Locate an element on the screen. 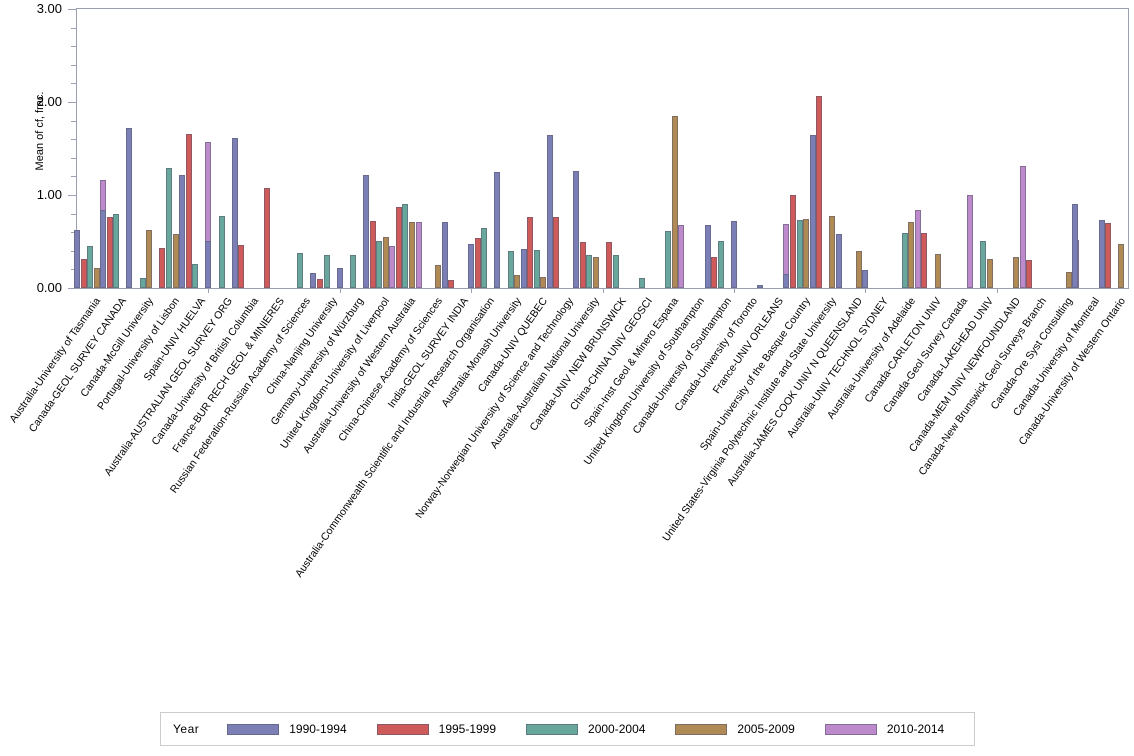 Image resolution: width=1134 pixels, height=756 pixels. legend-entry: 2000-2004 is located at coordinates (585, 729).